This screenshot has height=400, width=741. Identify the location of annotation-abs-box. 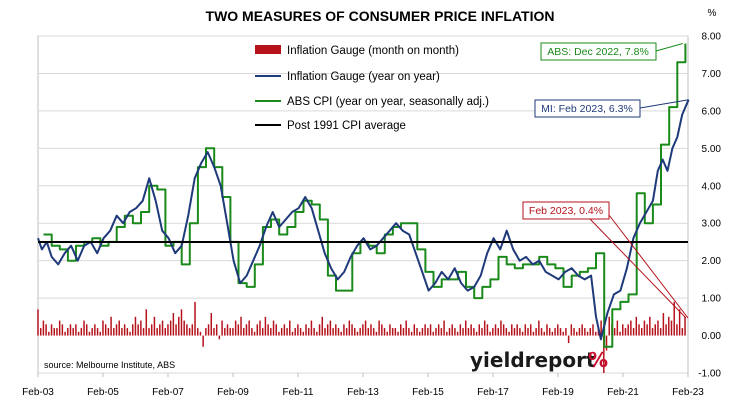
(598, 51).